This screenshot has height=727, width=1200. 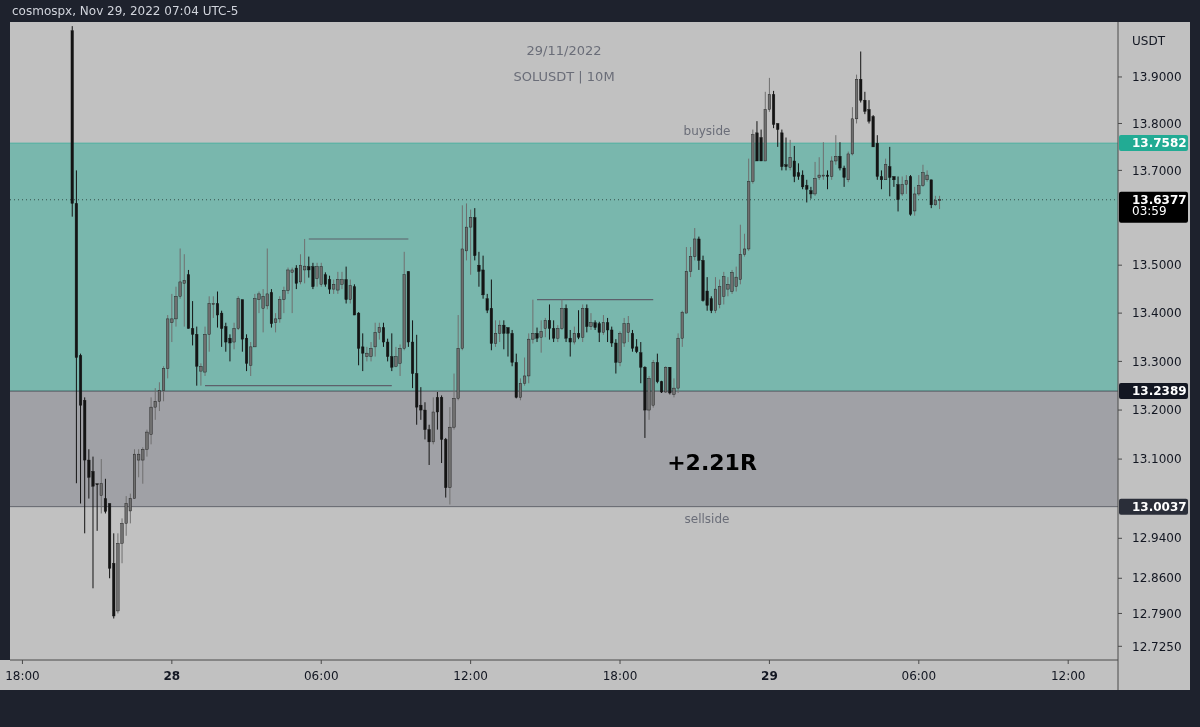 I want to click on ref-line-label: 13.2389, so click(x=1159, y=391).